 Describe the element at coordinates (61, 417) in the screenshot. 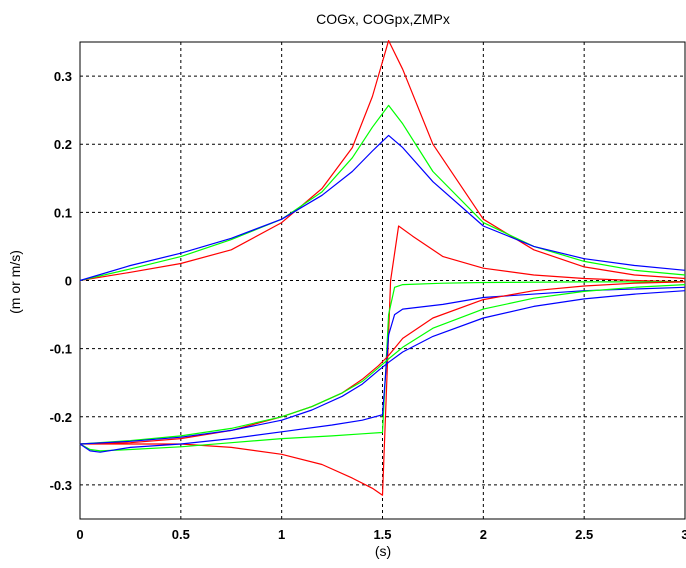

I see `y-tick-label: -0.2` at that location.